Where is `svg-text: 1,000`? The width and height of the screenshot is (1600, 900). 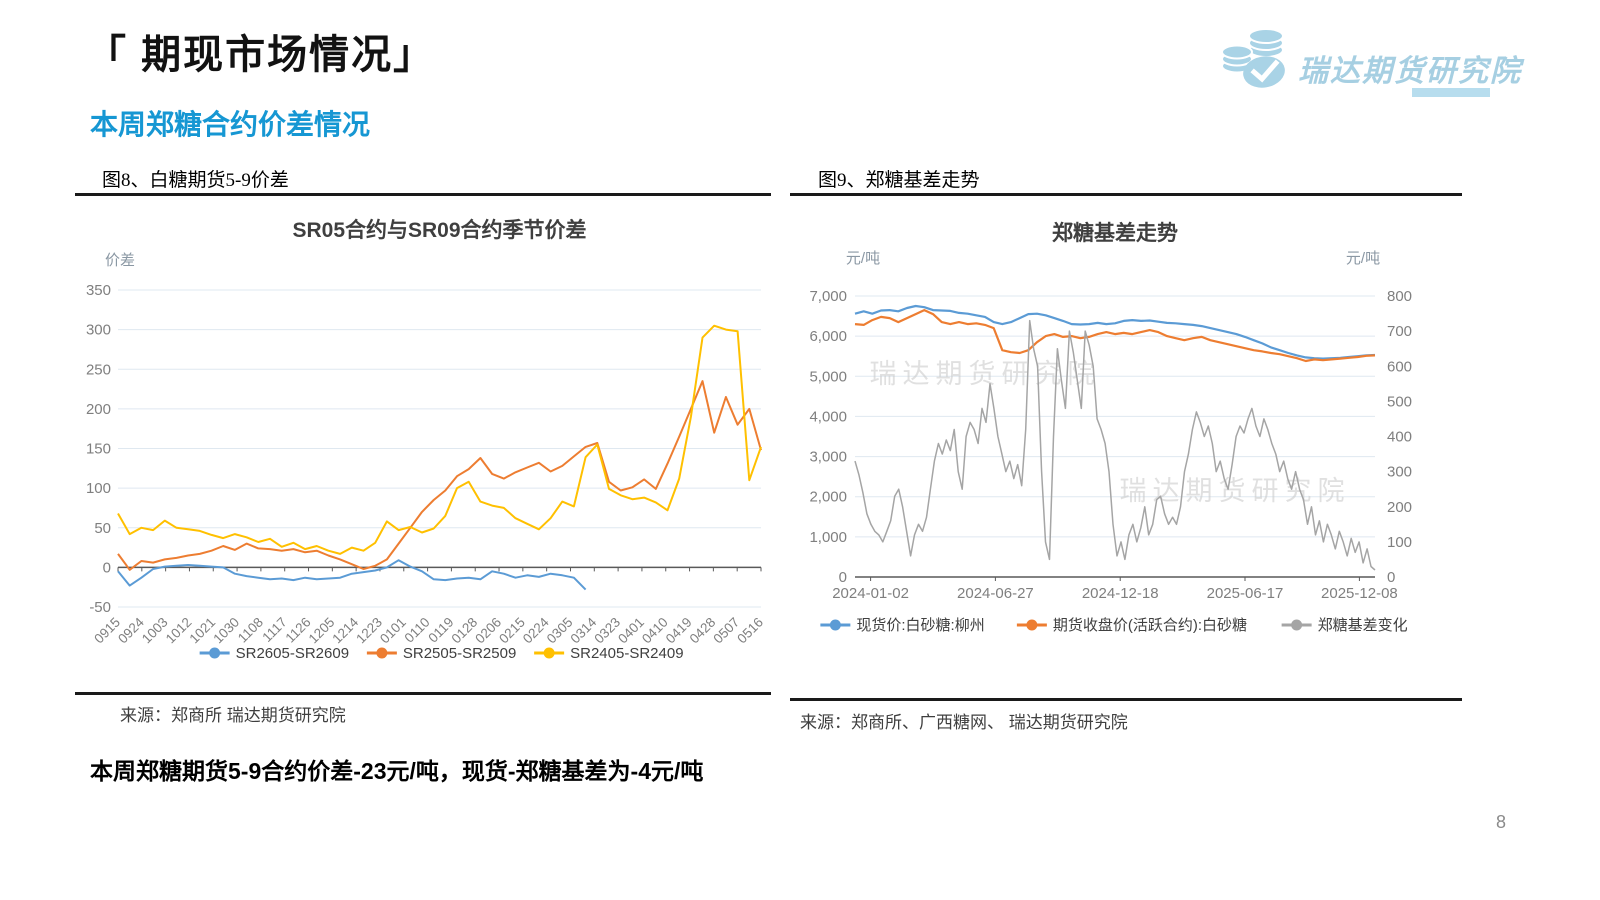
svg-text: 1,000 is located at coordinates (828, 537).